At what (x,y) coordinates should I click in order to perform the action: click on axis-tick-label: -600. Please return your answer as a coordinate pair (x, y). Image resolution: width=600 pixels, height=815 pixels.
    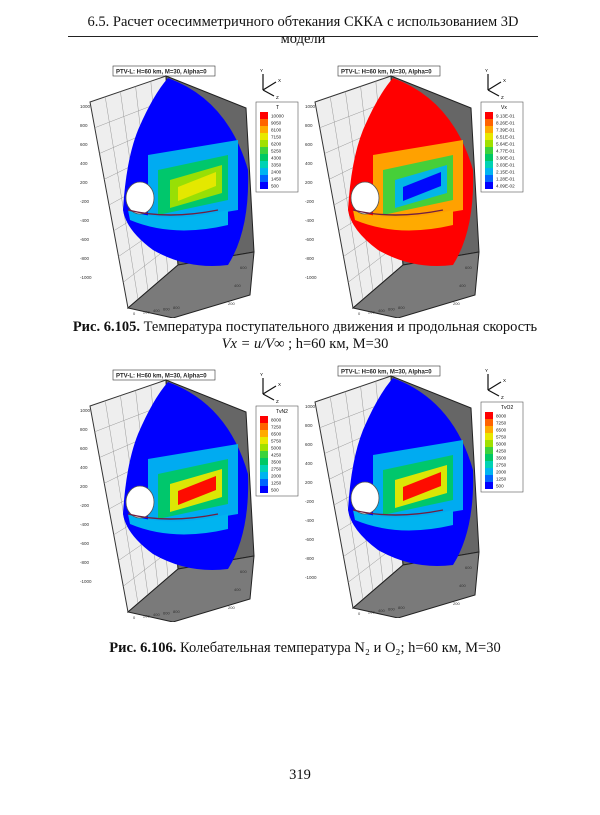
    Looking at the image, I should click on (85, 543).